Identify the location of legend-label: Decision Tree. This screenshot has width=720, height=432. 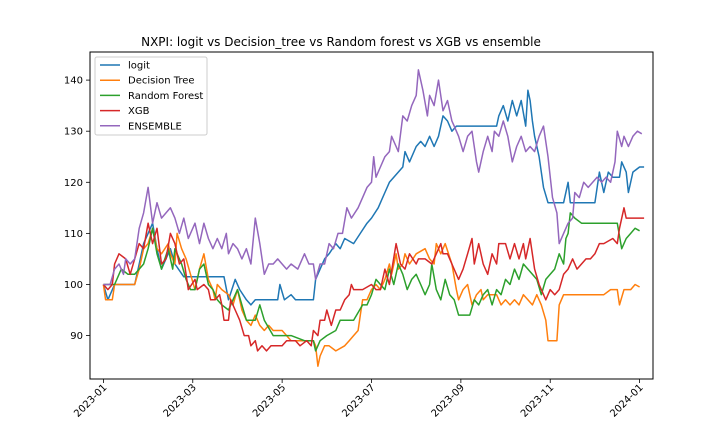
(161, 81).